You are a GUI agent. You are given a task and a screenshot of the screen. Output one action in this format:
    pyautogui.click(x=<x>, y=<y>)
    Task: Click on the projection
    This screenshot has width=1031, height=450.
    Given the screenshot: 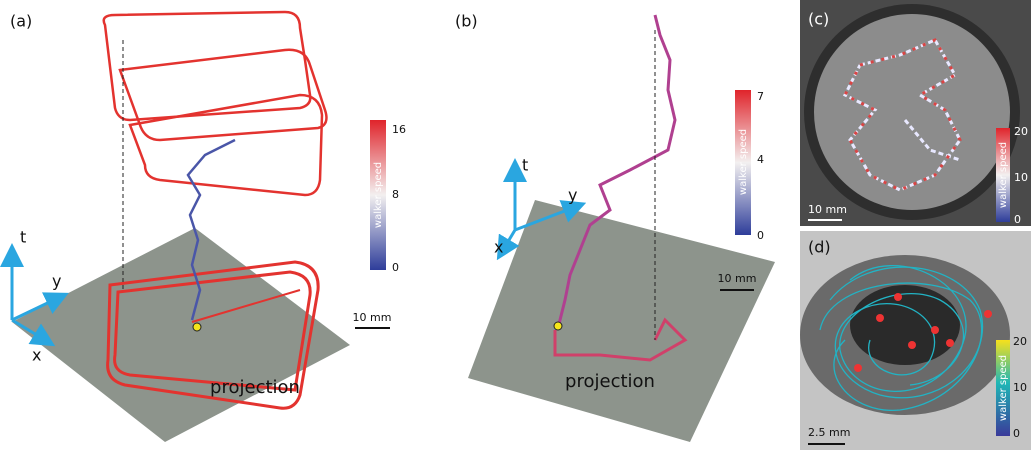 What is the action you would take?
    pyautogui.click(x=620, y=339)
    